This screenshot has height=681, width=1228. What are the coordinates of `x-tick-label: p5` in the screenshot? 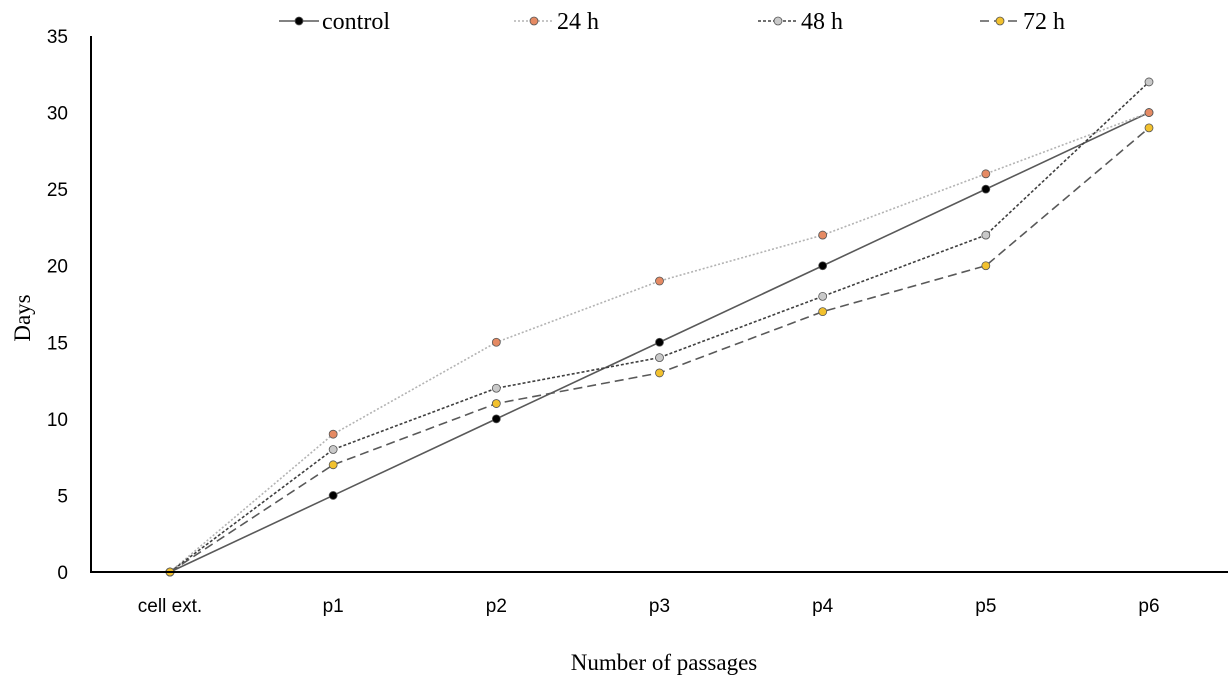 It's located at (985, 606).